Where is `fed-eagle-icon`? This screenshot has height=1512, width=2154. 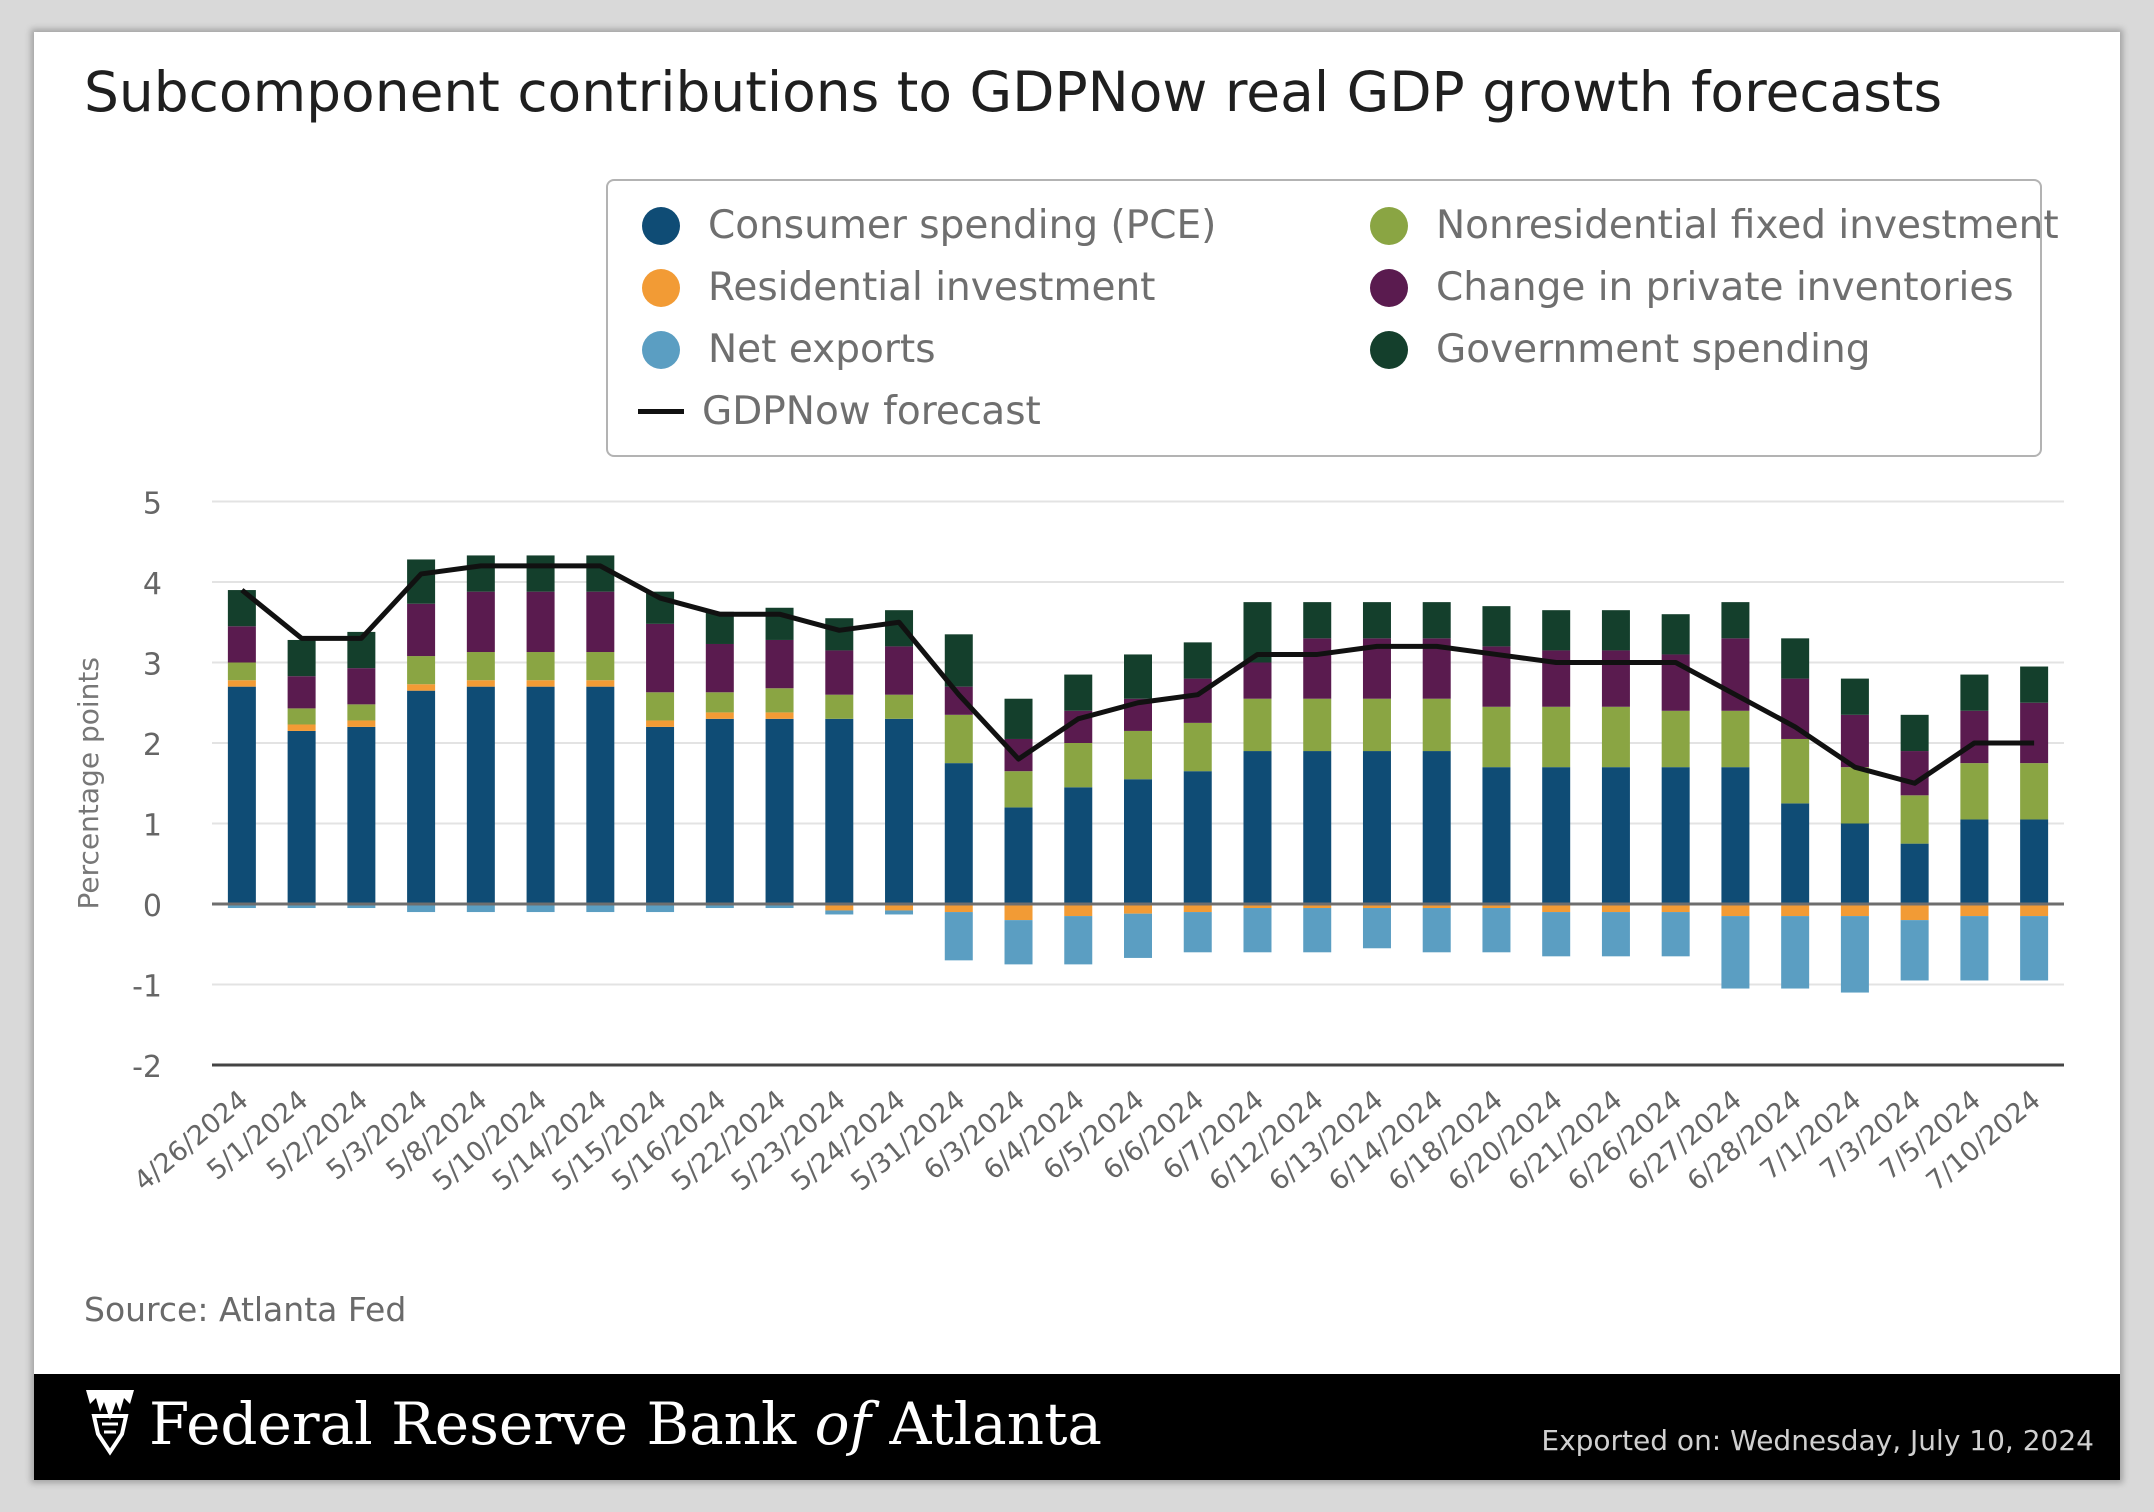 fed-eagle-icon is located at coordinates (110, 1423).